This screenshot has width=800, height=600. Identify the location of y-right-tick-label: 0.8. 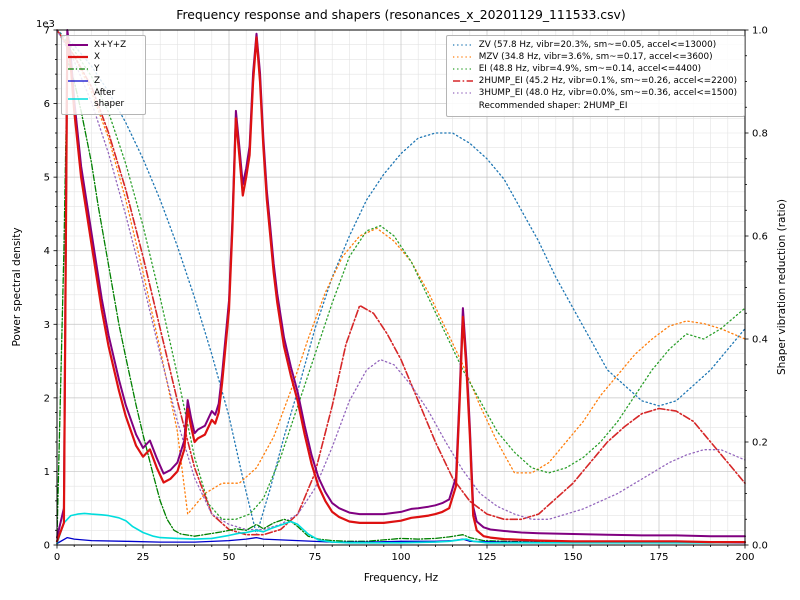
(760, 134).